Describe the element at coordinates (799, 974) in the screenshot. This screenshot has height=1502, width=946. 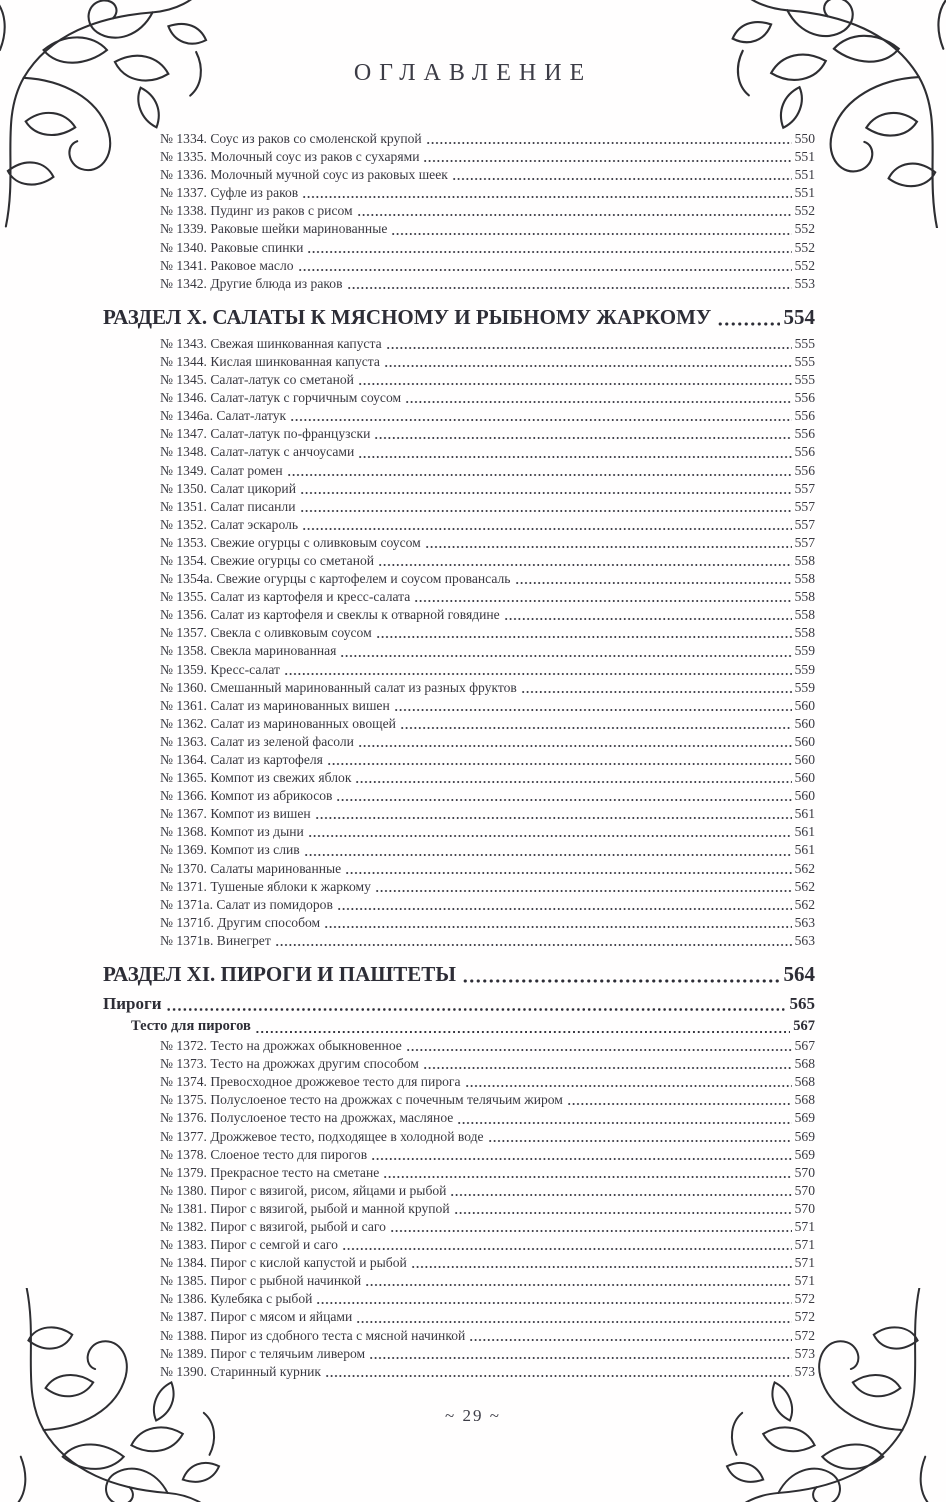
I see `toc-item-page-number: 564` at that location.